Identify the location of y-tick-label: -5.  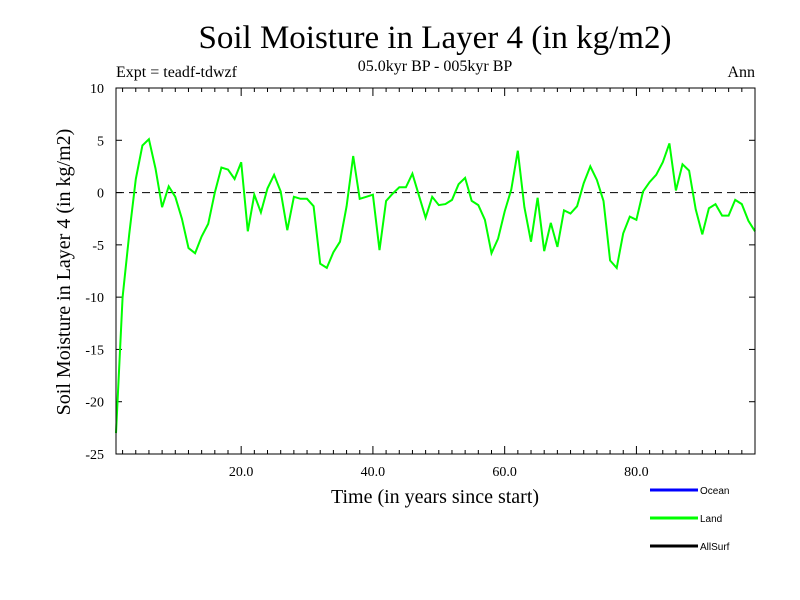
(98, 246).